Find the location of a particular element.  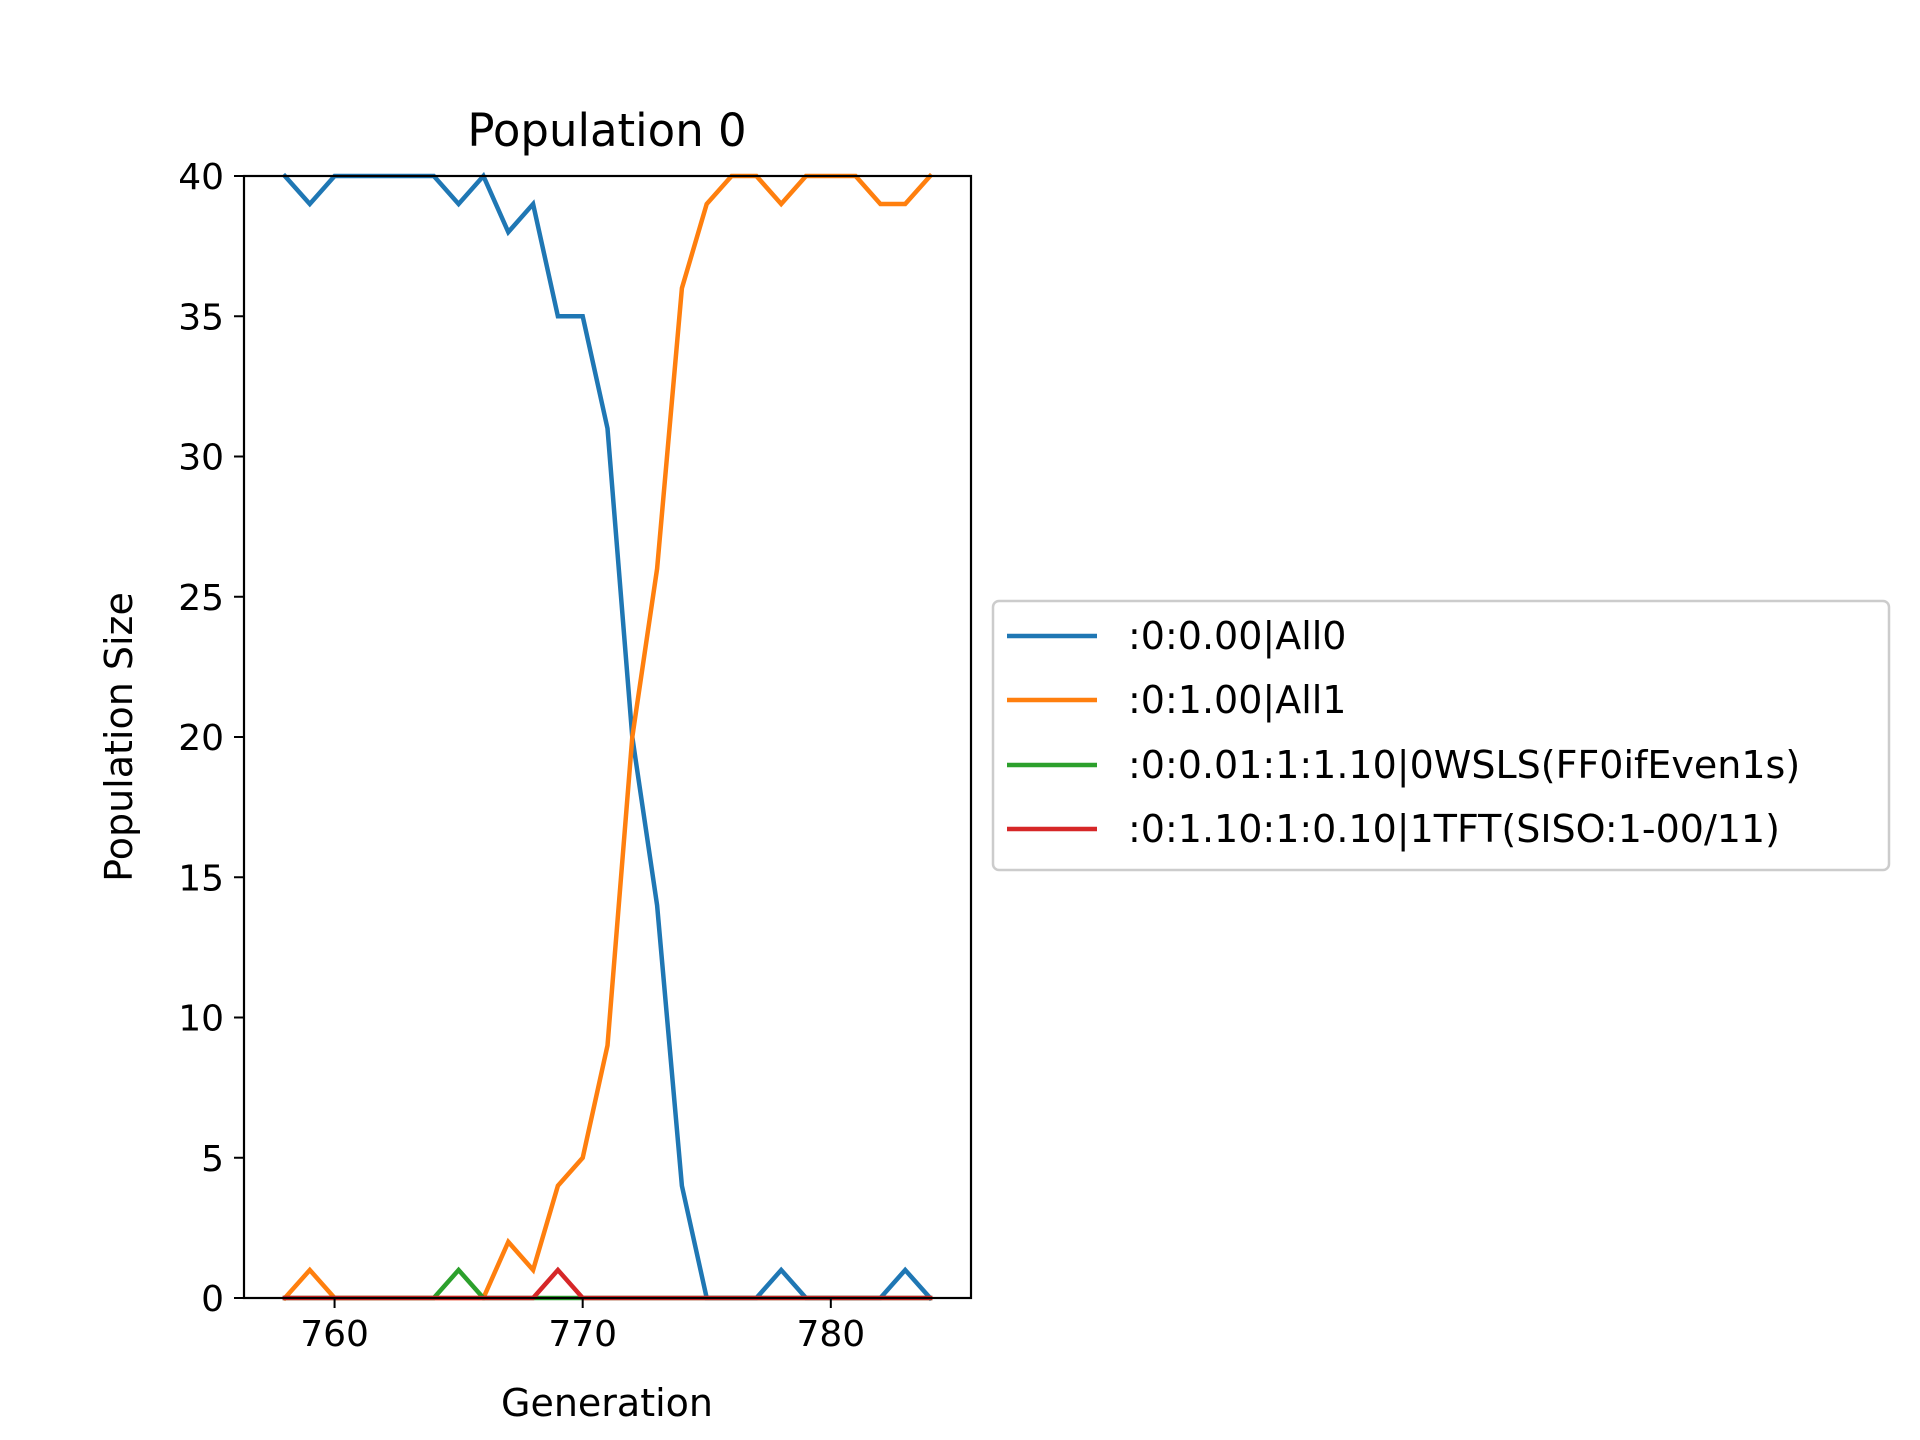

y-tick-label-1: 5 is located at coordinates (212, 1159).